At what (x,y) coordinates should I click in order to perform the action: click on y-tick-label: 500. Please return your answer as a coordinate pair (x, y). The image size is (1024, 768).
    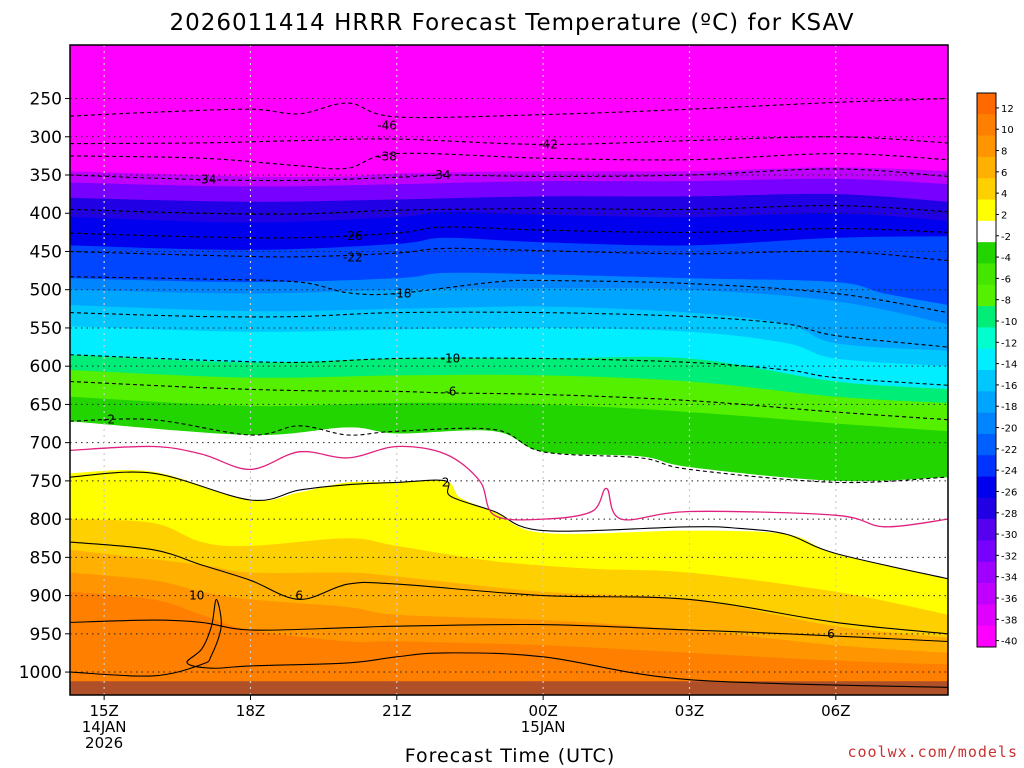
    Looking at the image, I should click on (46, 291).